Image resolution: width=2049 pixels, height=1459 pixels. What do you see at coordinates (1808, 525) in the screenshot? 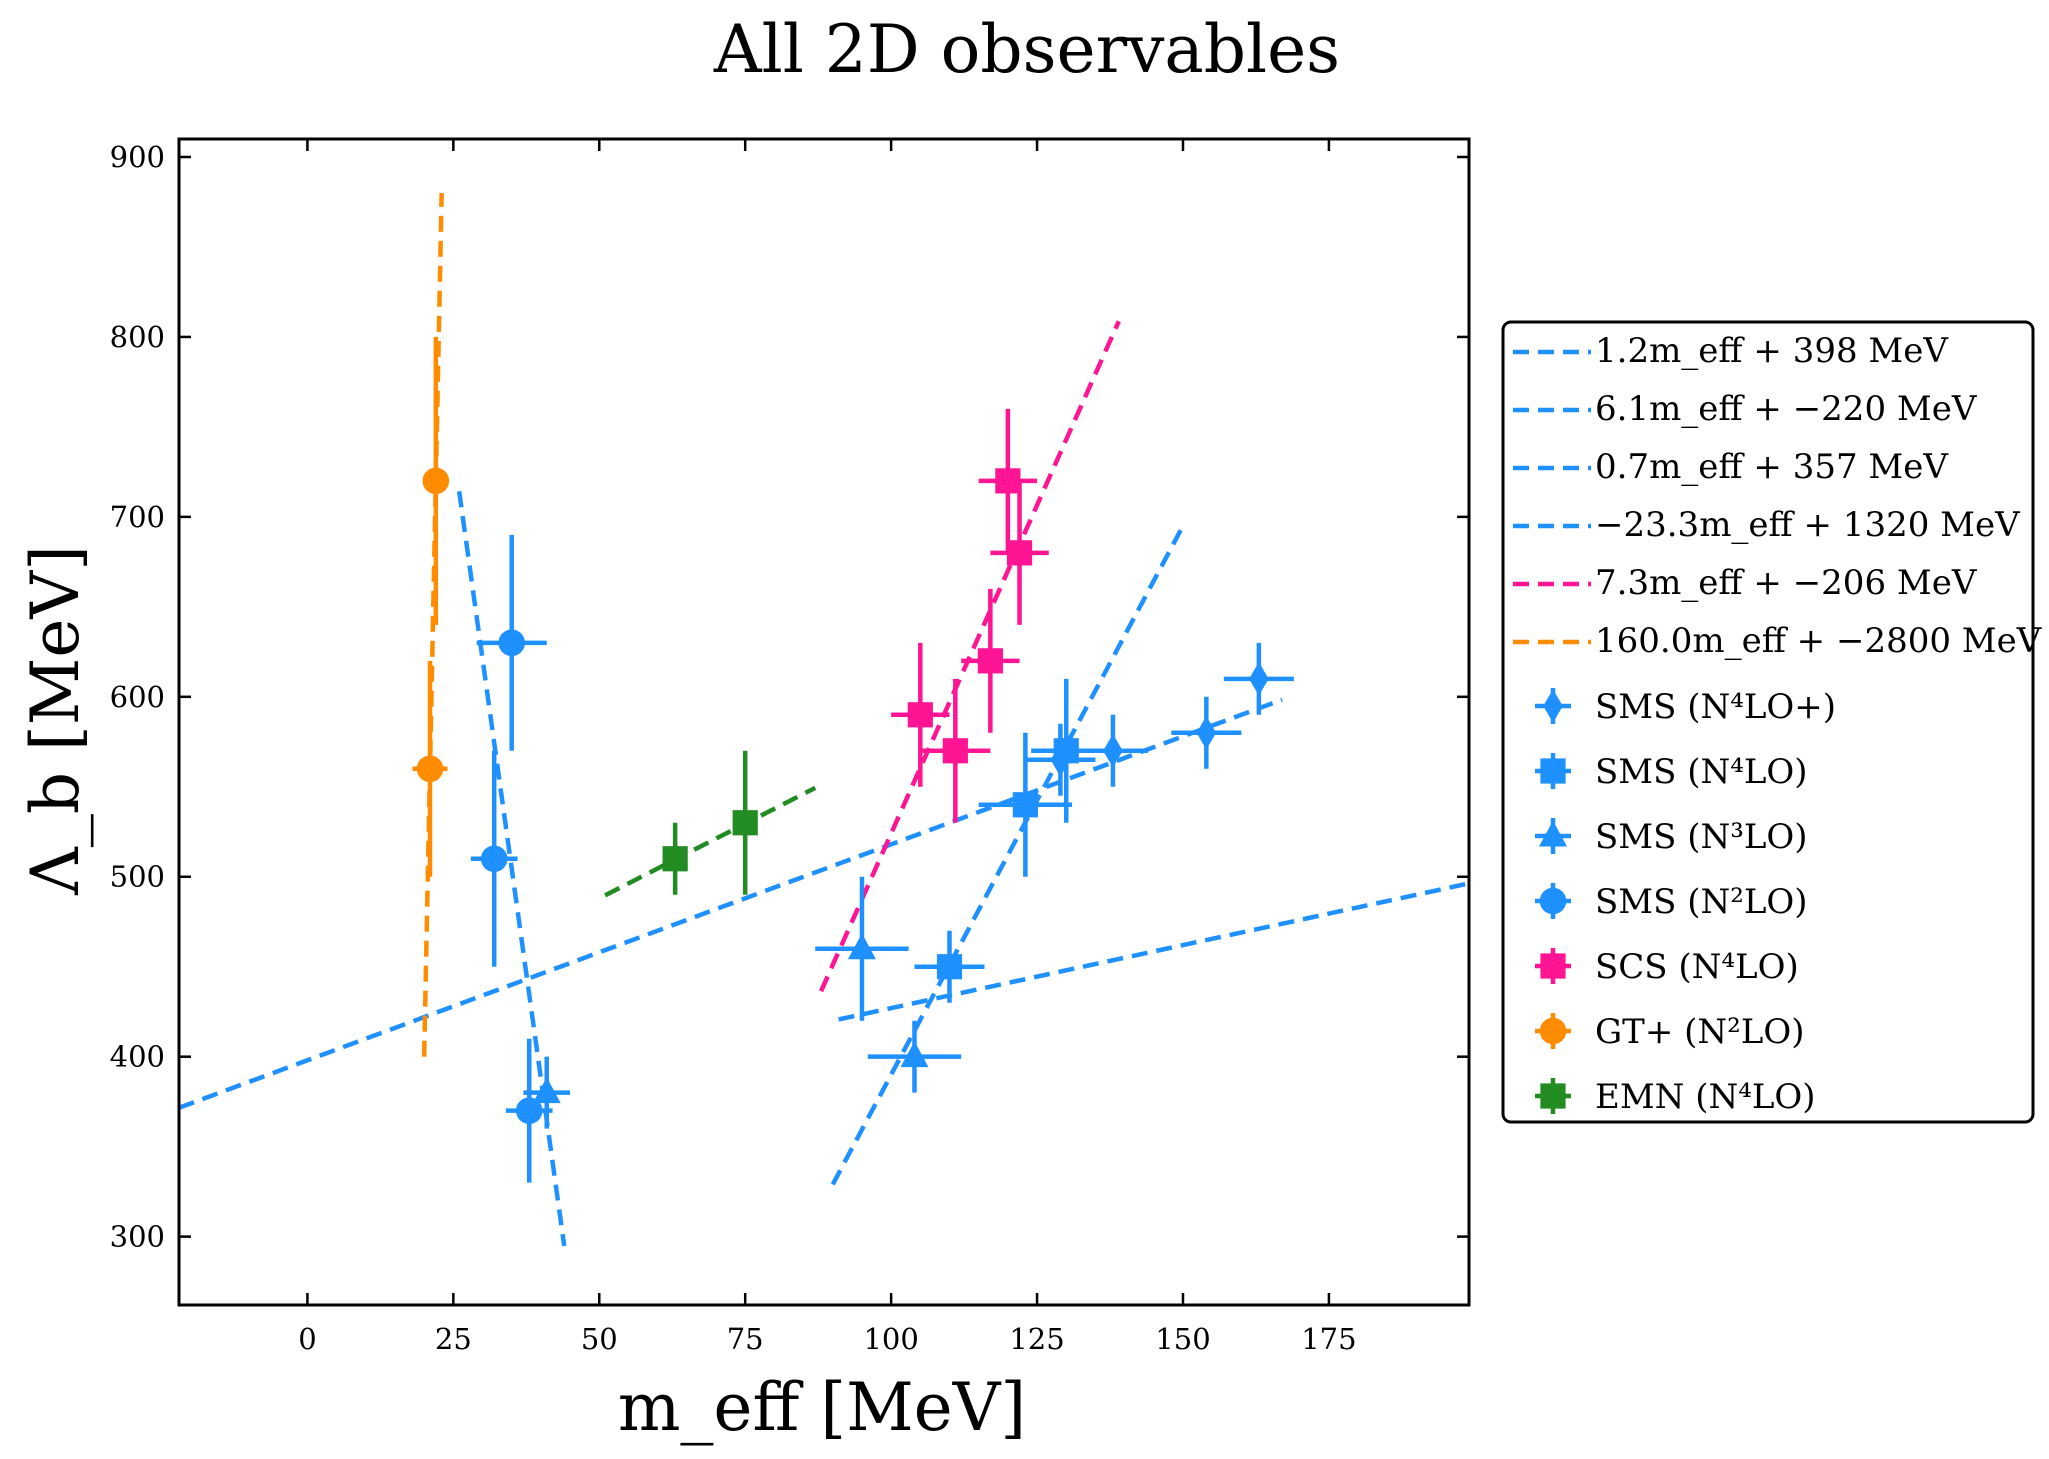
I see `legend-label: −23.3m_eff + 1320 MeV` at bounding box center [1808, 525].